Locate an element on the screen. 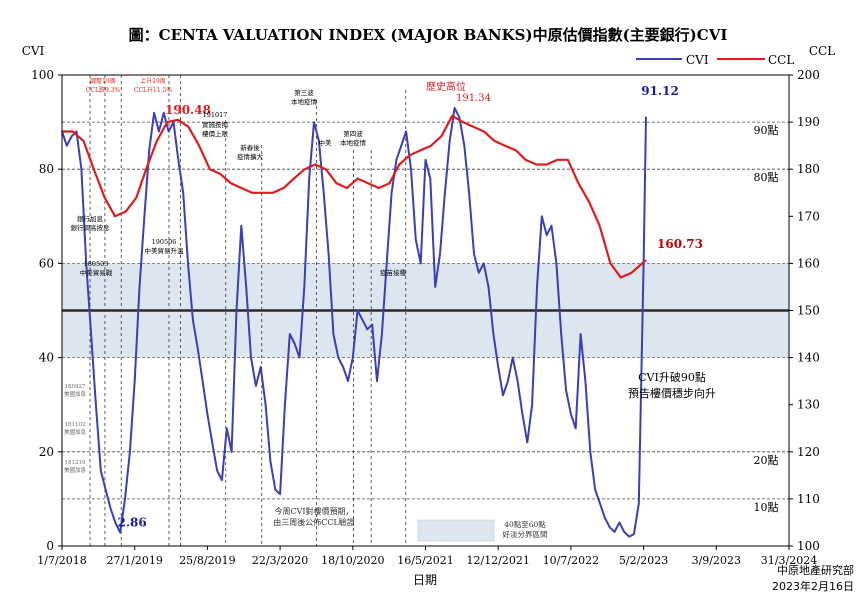  x-tick-label: 1/7/2018 is located at coordinates (61, 560).